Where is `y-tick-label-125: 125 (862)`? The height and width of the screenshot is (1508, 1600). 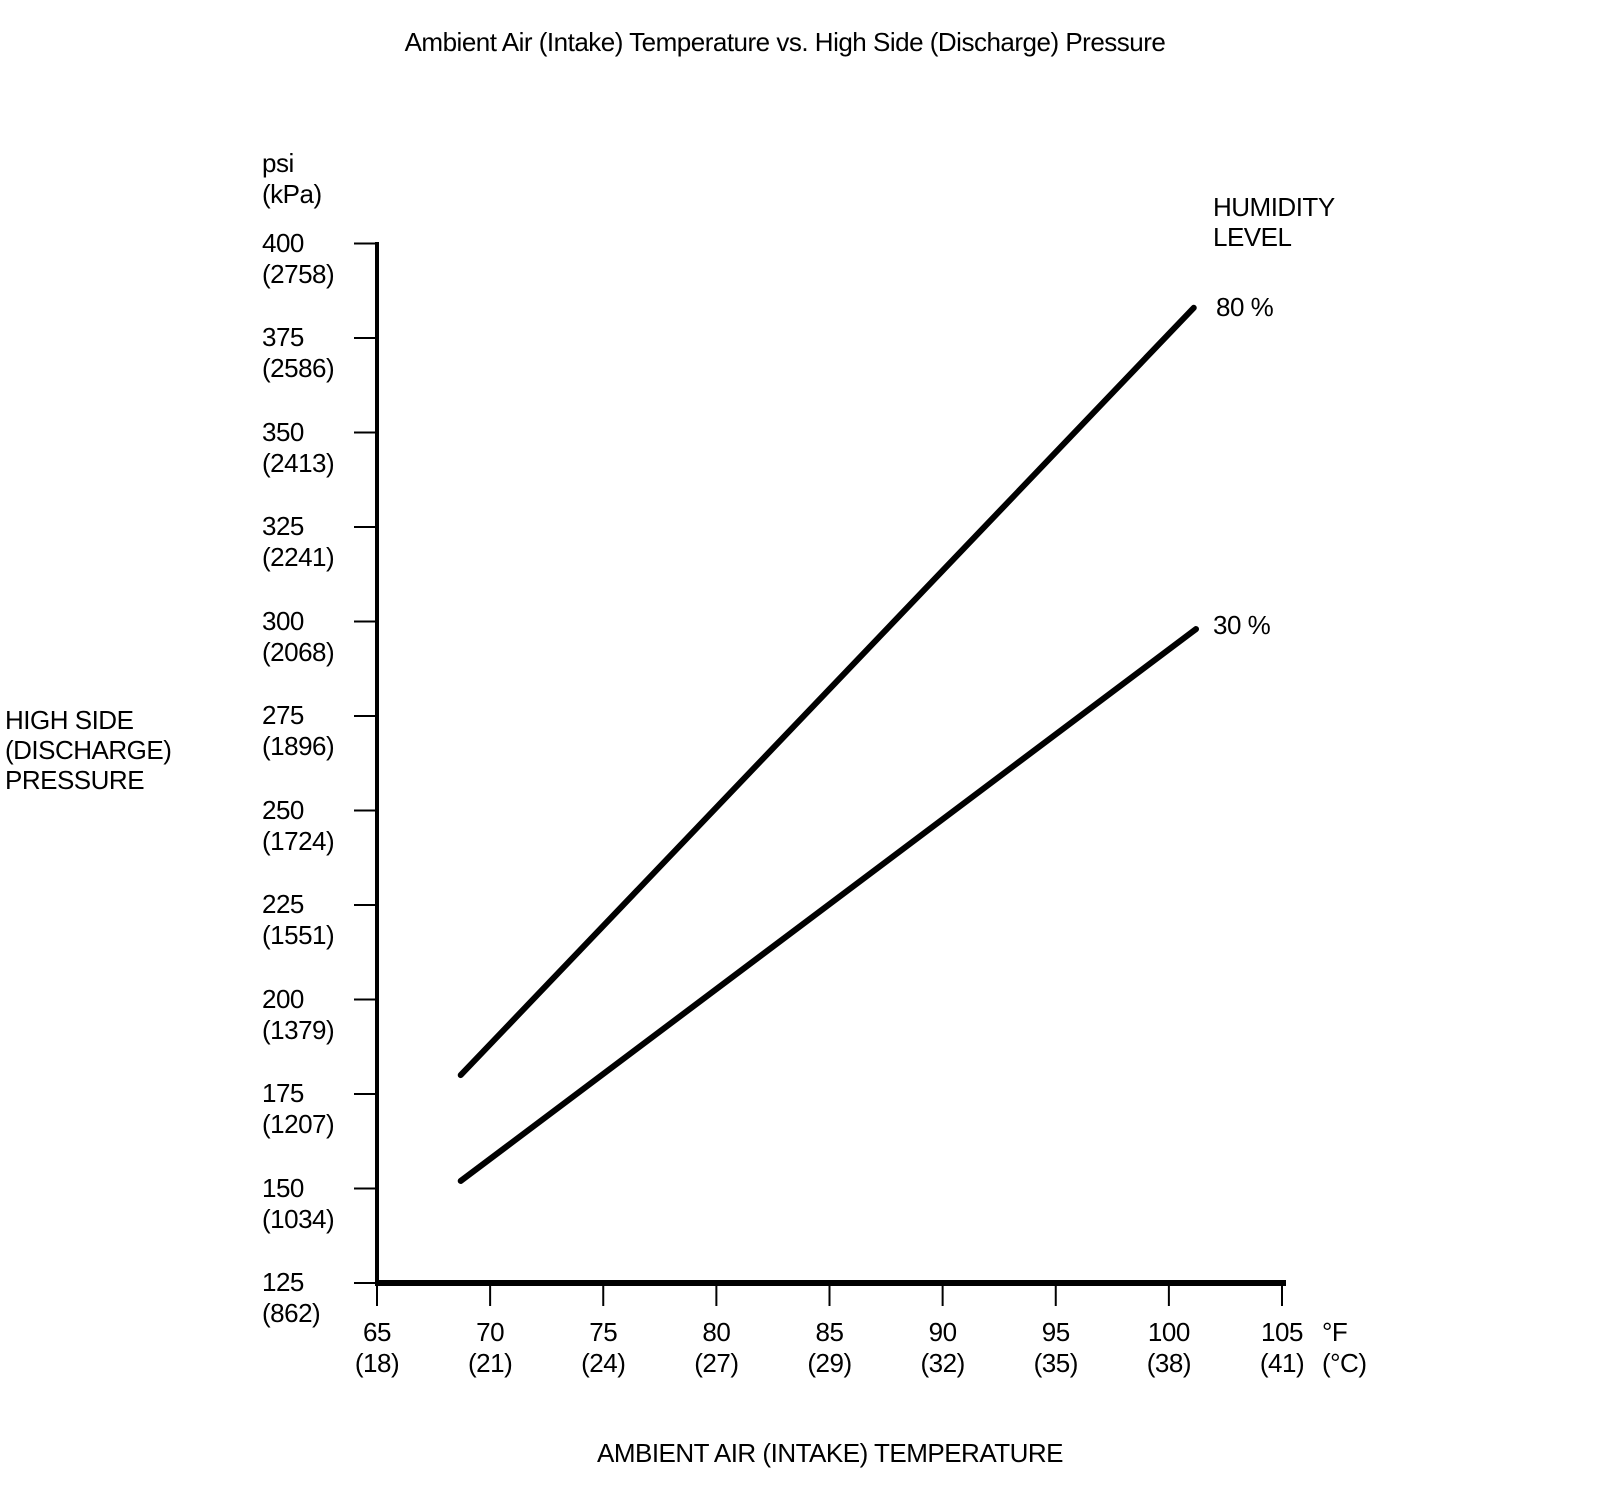 y-tick-label-125: 125 (862) is located at coordinates (291, 1297).